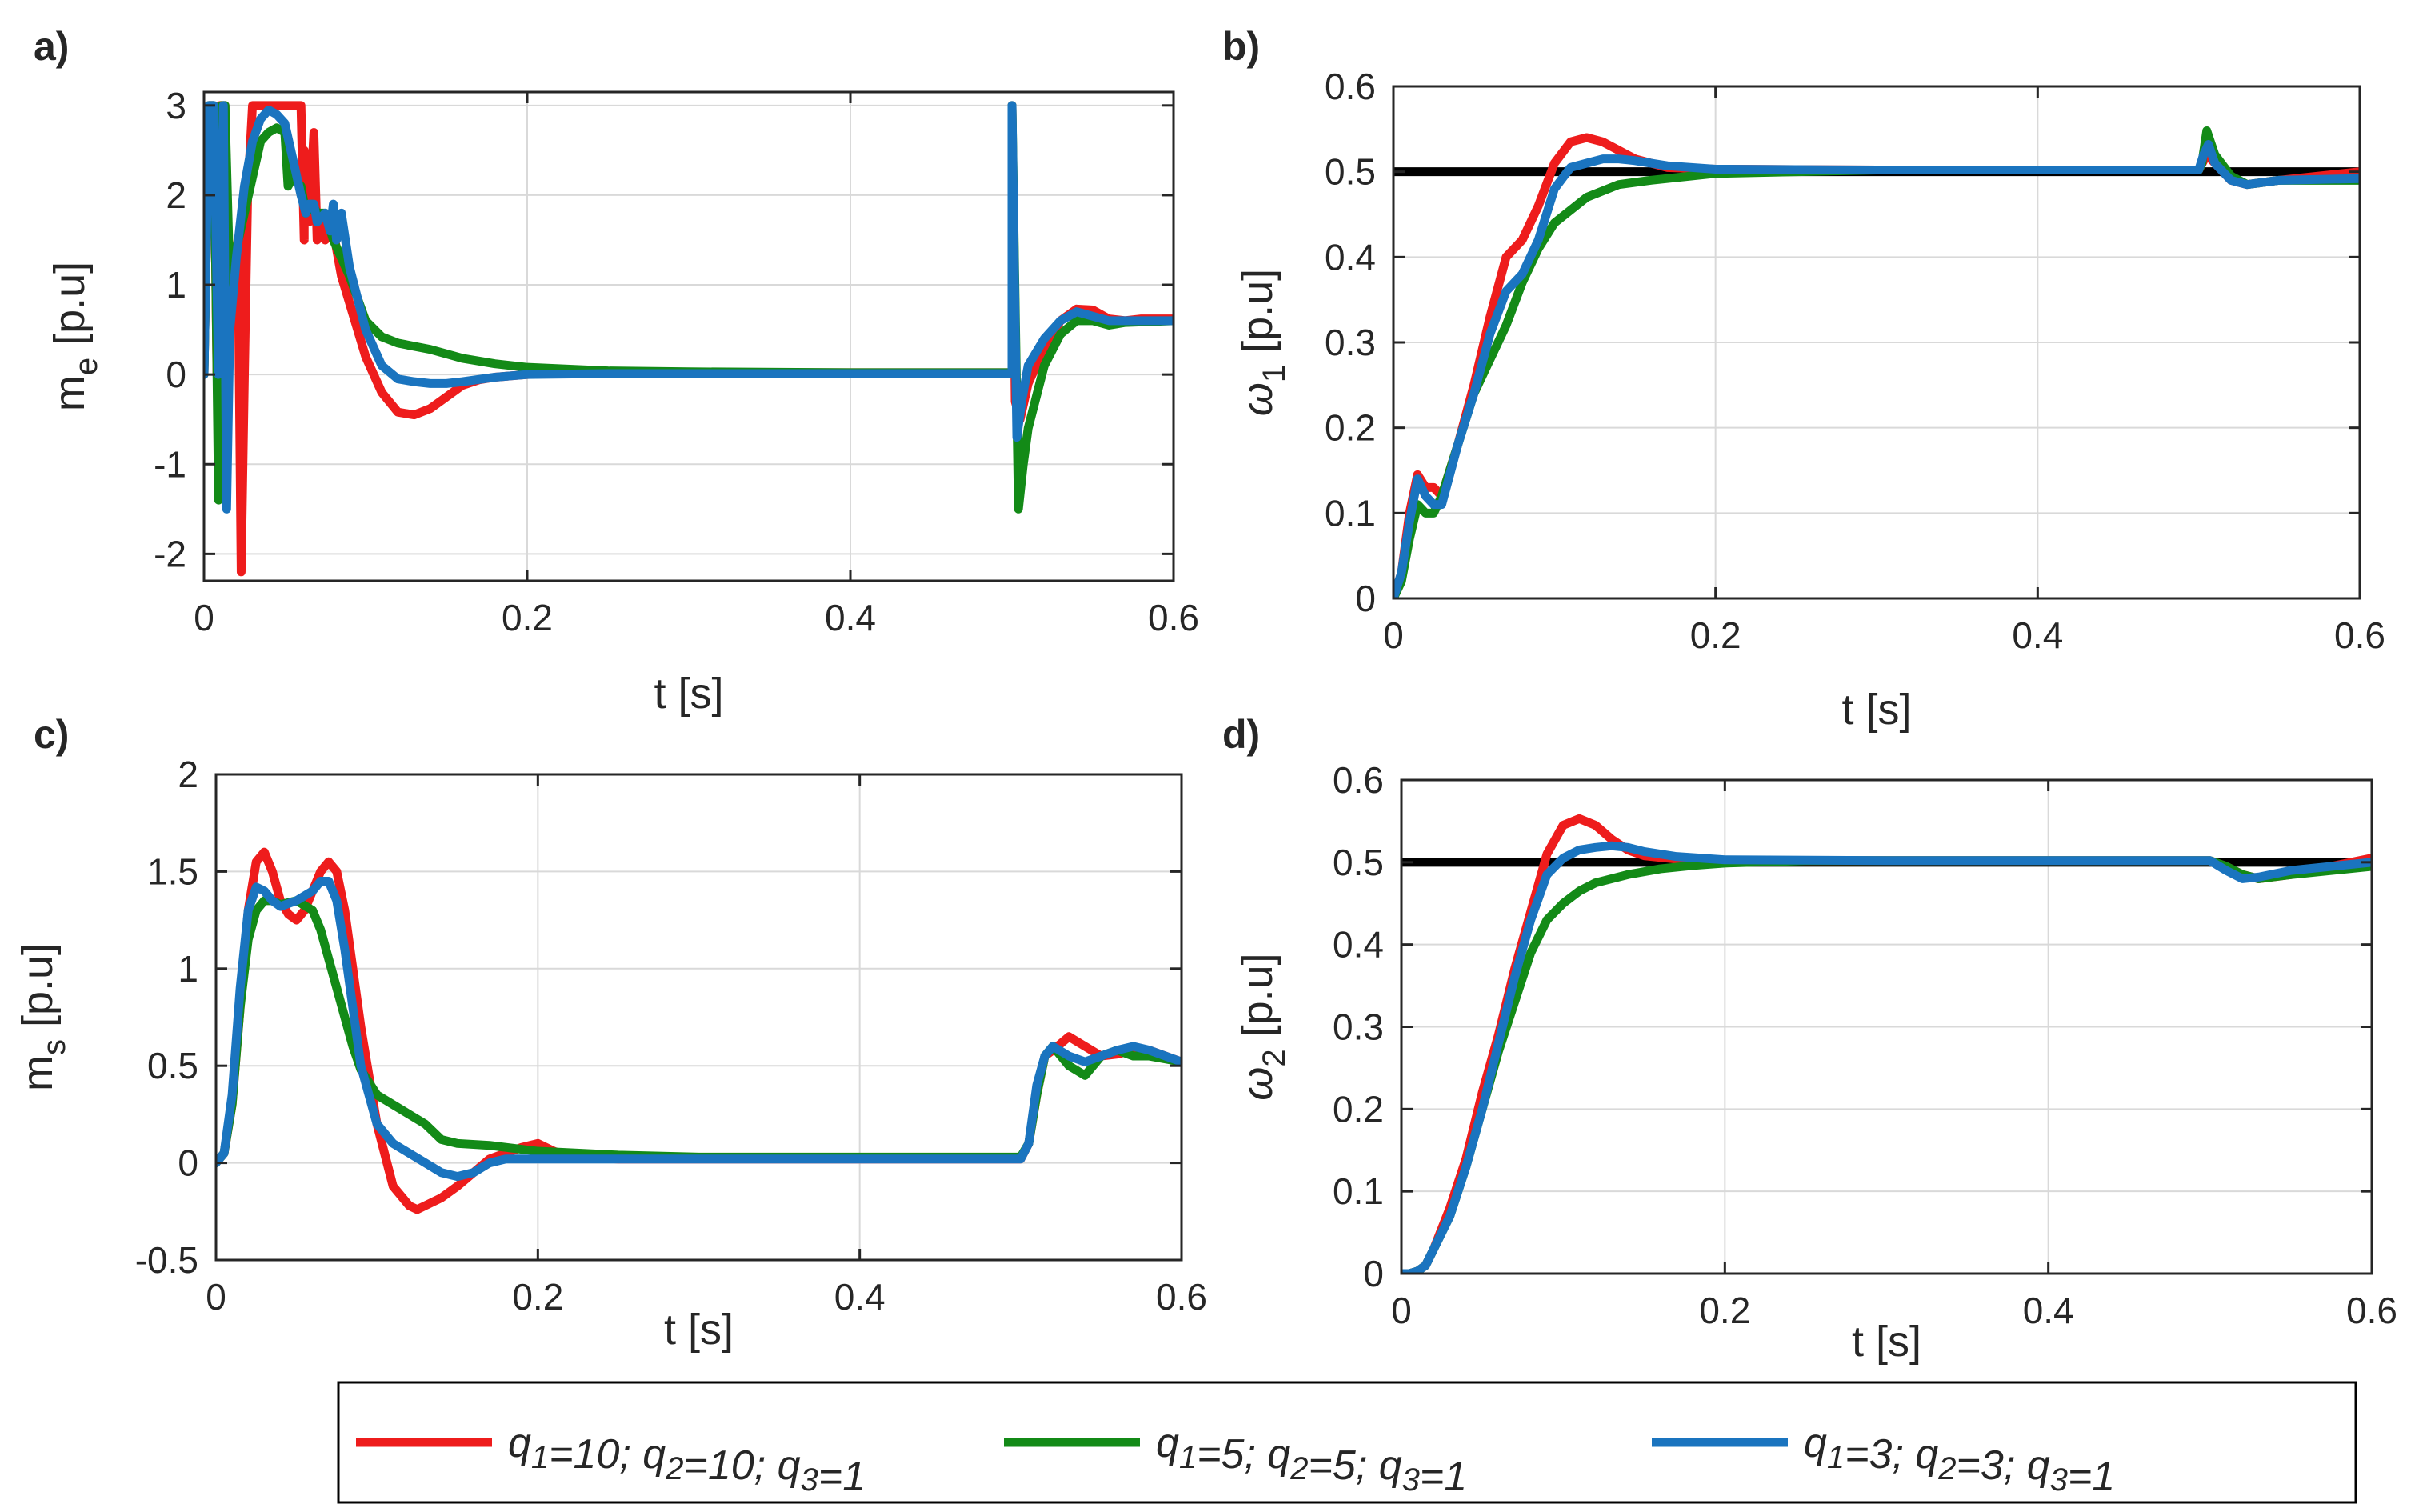 The height and width of the screenshot is (1512, 2415). I want to click on y-tick-label: -2, so click(170, 553).